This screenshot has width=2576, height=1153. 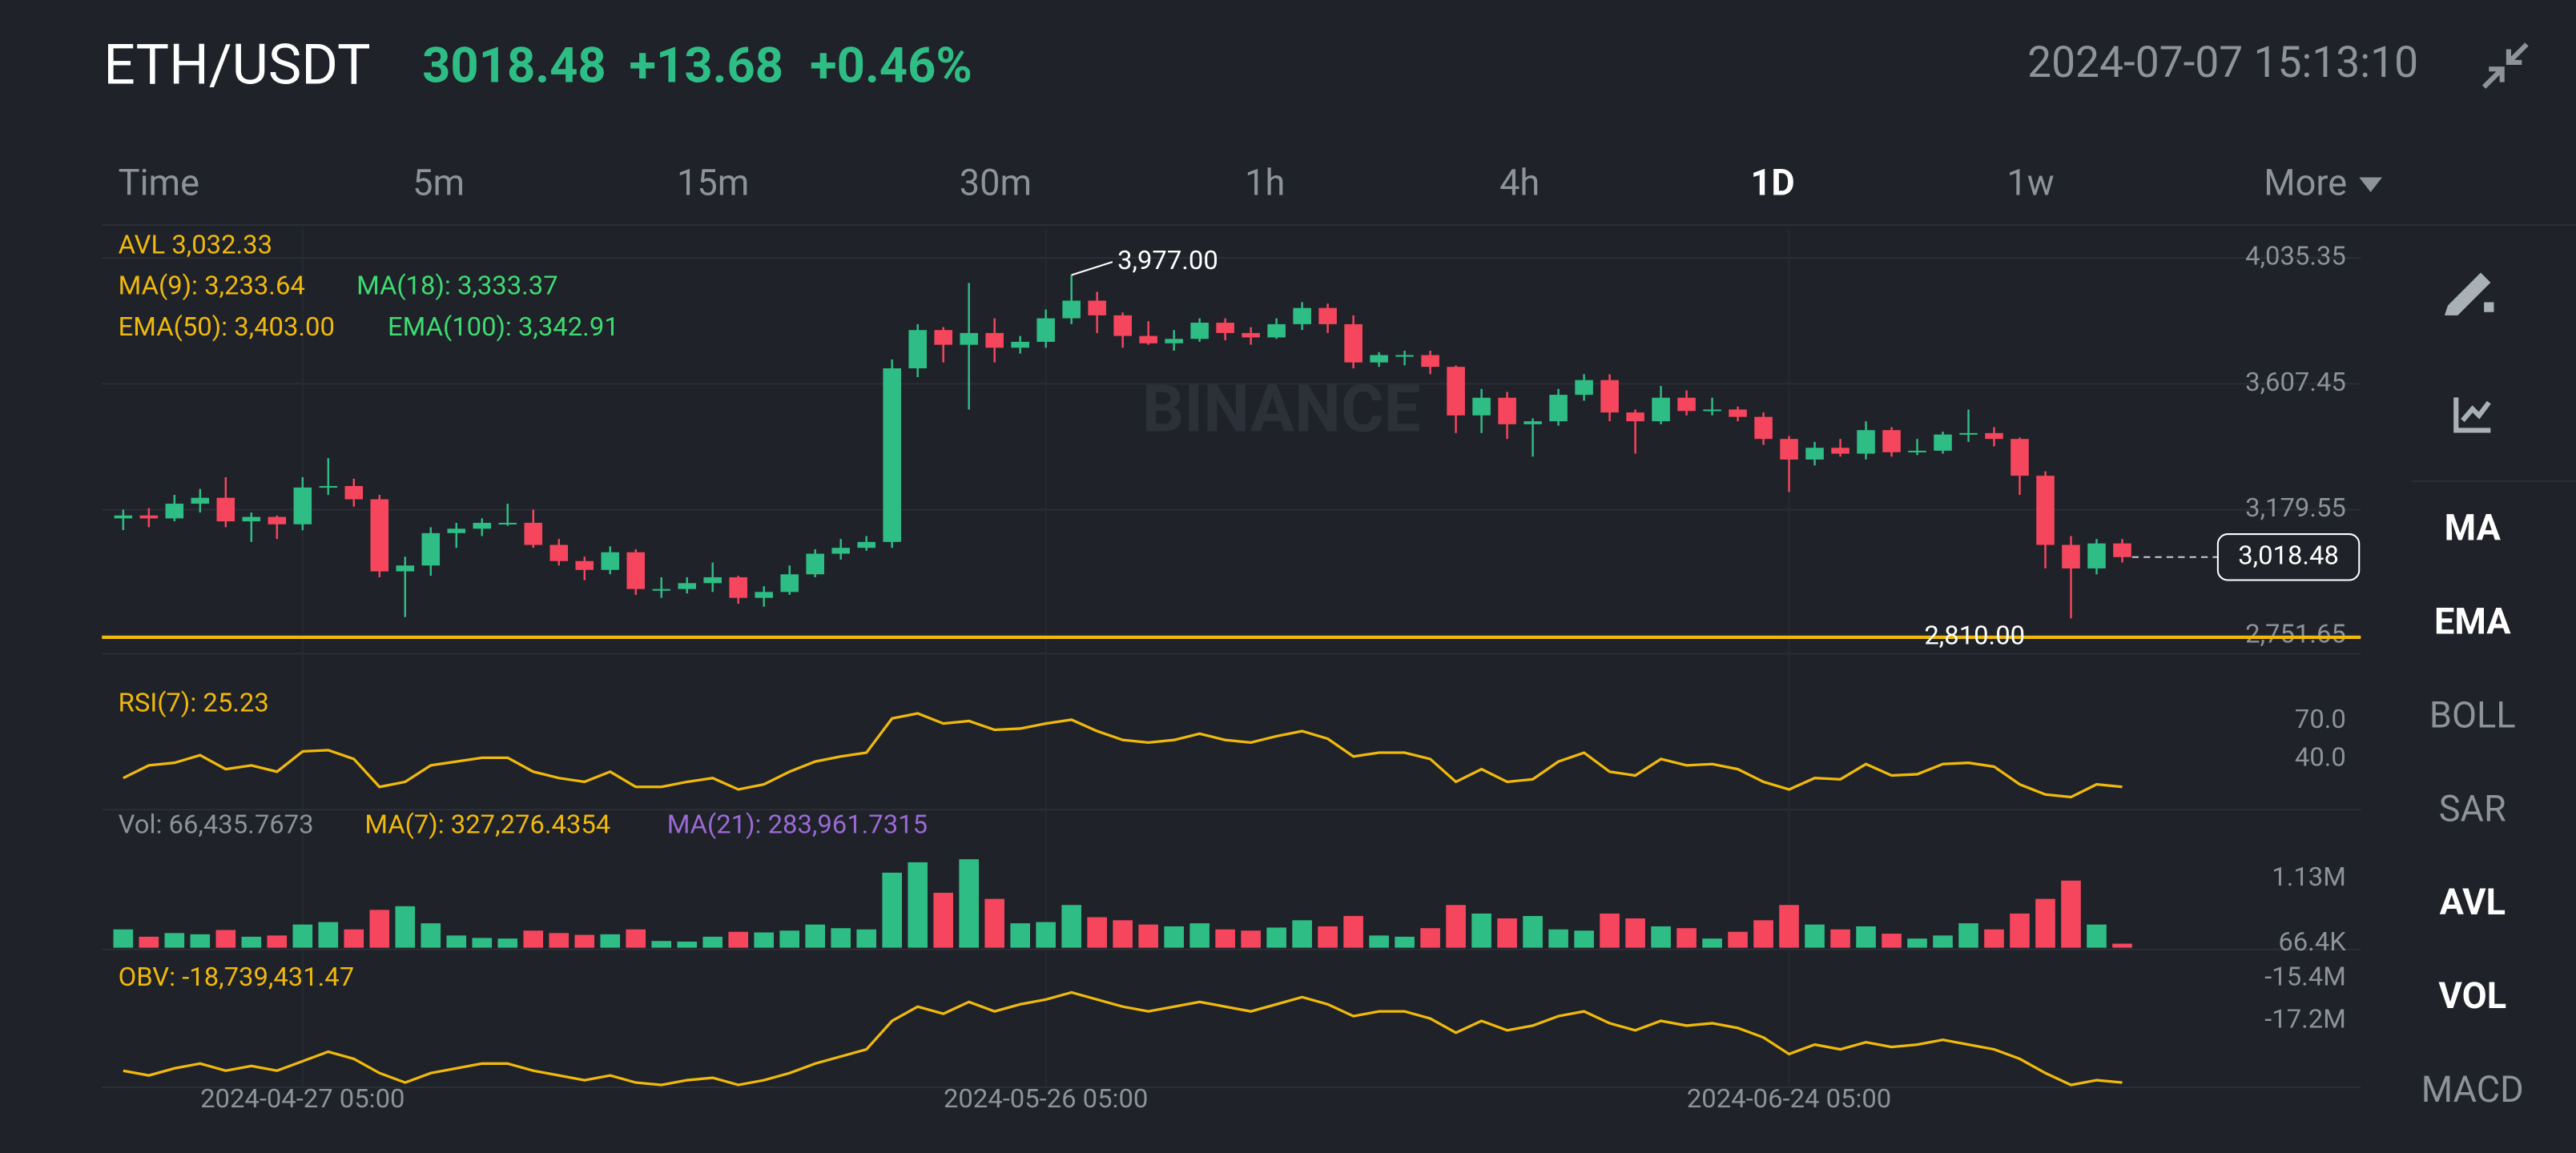 What do you see at coordinates (1167, 261) in the screenshot?
I see `high-label: 3,977.00` at bounding box center [1167, 261].